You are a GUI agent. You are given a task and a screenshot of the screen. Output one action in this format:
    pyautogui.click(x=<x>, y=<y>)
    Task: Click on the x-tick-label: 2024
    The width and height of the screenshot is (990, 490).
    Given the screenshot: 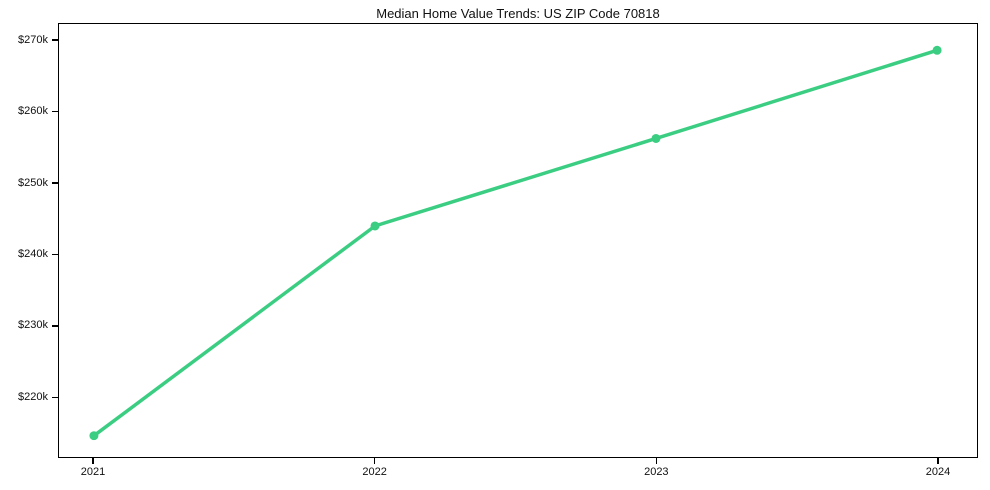 What is the action you would take?
    pyautogui.click(x=938, y=472)
    